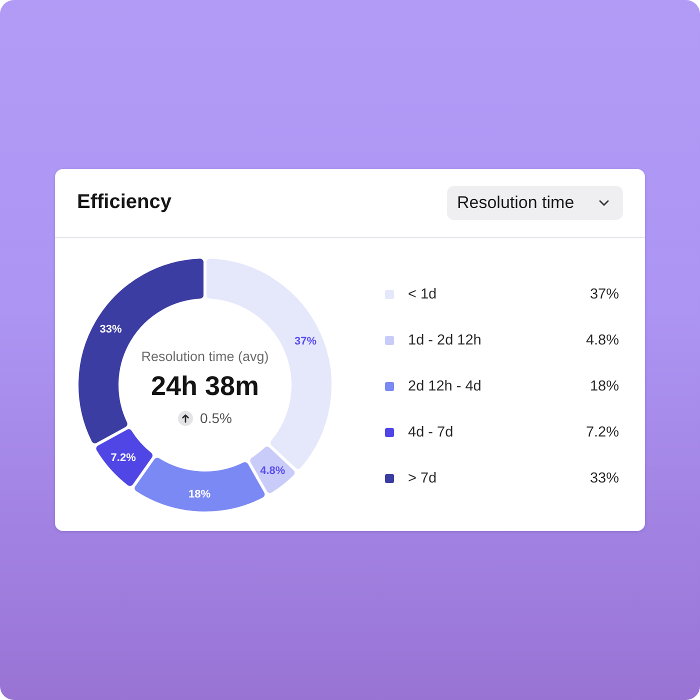 This screenshot has height=700, width=700. What do you see at coordinates (199, 494) in the screenshot?
I see `data-label: 18%` at bounding box center [199, 494].